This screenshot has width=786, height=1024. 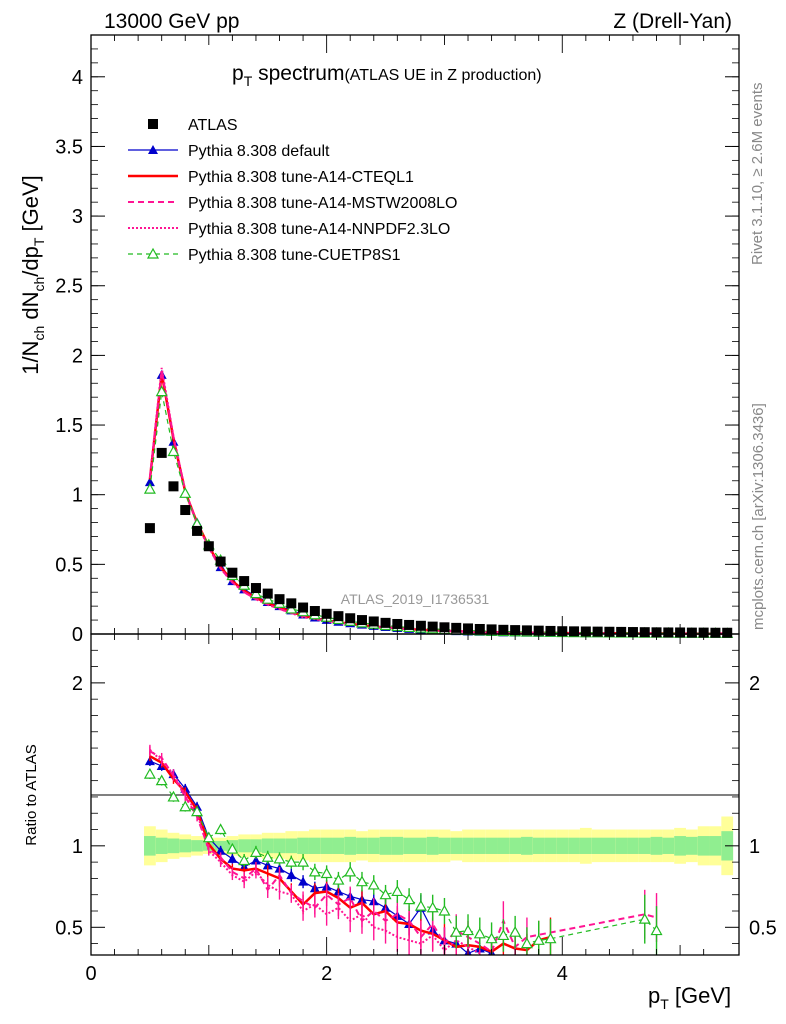 I want to click on main-point-default, so click(x=149, y=482).